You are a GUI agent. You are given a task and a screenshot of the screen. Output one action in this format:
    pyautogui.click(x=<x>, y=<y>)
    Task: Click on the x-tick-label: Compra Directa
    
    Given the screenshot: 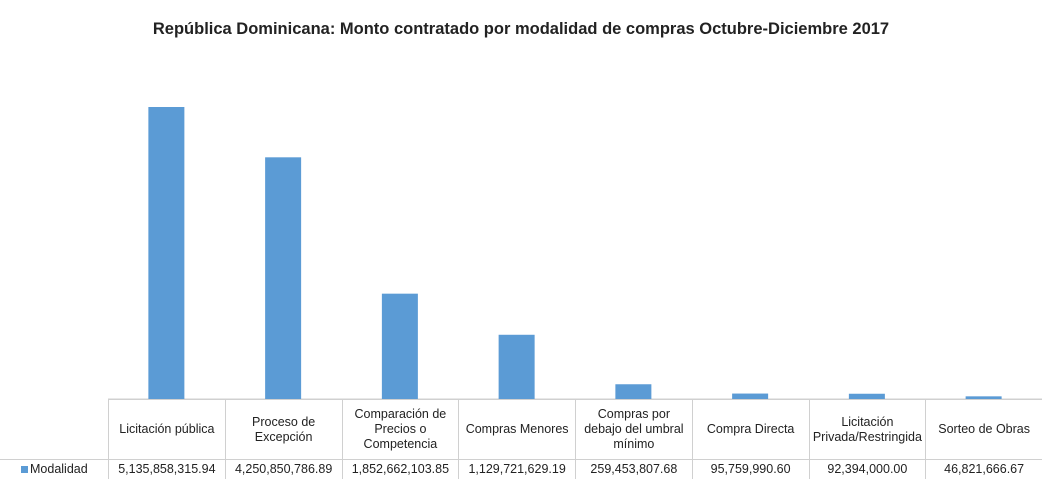 What is the action you would take?
    pyautogui.click(x=750, y=429)
    